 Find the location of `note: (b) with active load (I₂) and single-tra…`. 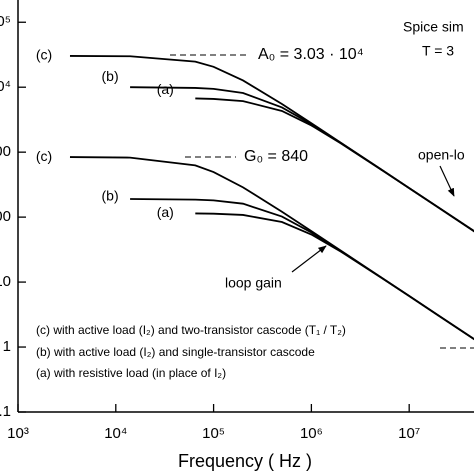

note: (b) with active load (I₂) and single-tra… is located at coordinates (175, 352).